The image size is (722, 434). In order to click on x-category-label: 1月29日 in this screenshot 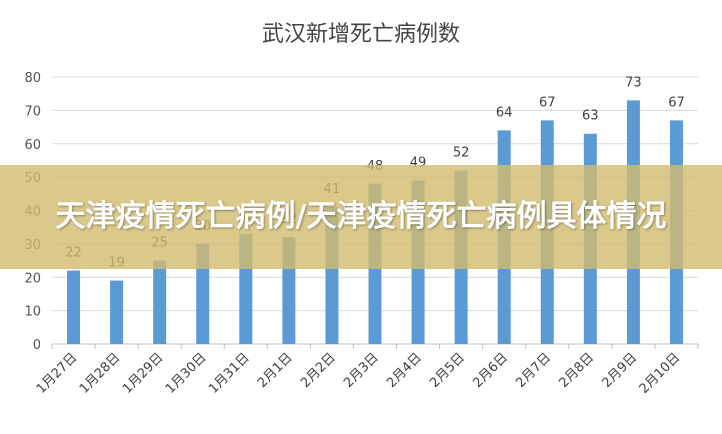, I will do `click(143, 373)`.